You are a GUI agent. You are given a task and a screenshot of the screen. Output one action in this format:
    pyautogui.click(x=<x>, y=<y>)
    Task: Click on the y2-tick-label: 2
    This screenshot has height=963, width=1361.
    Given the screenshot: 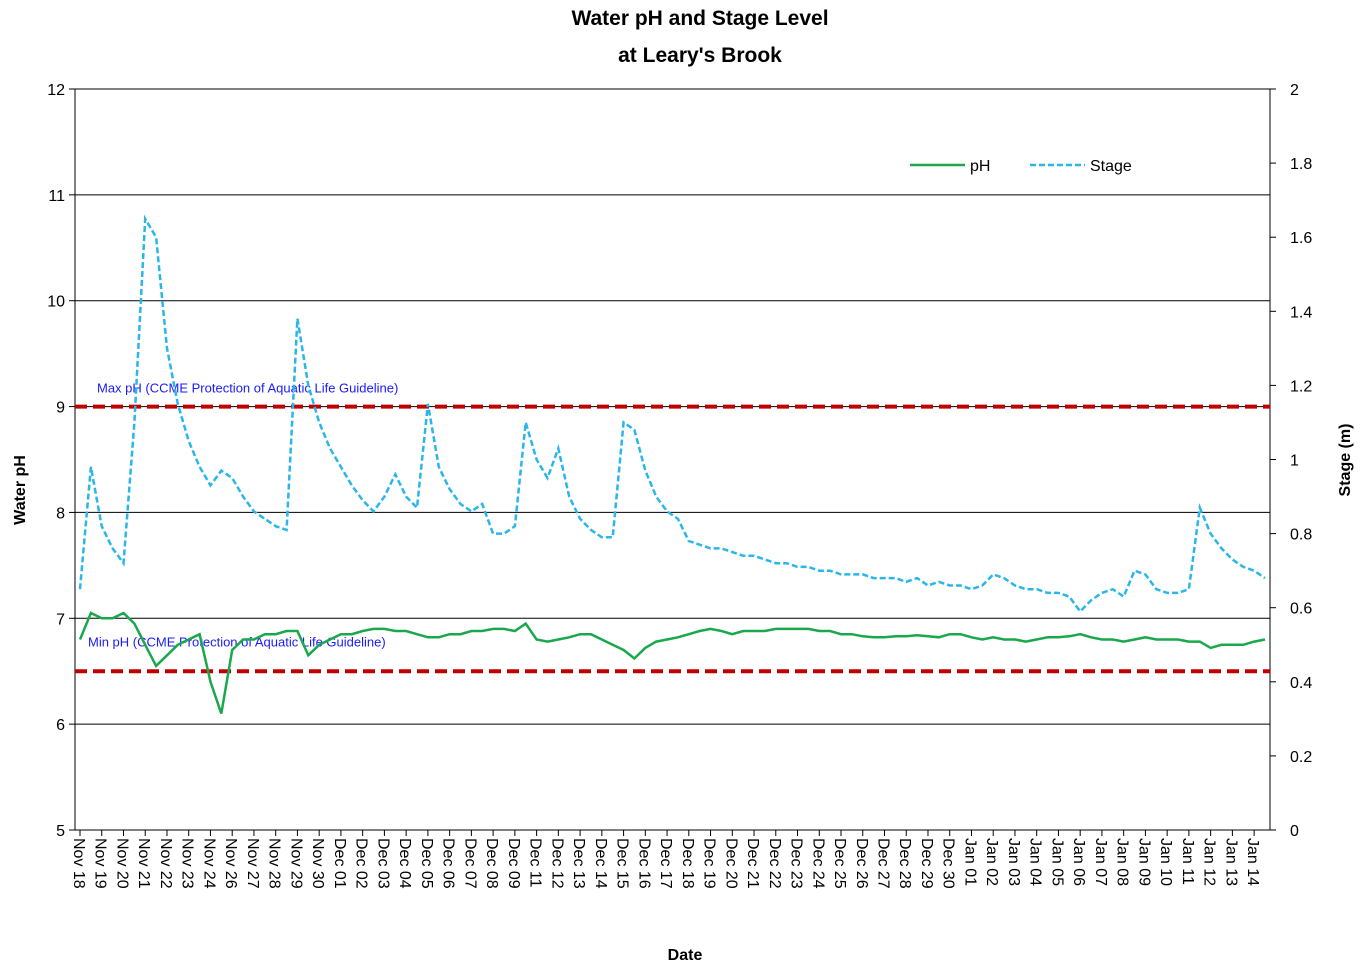 What is the action you would take?
    pyautogui.click(x=1294, y=90)
    